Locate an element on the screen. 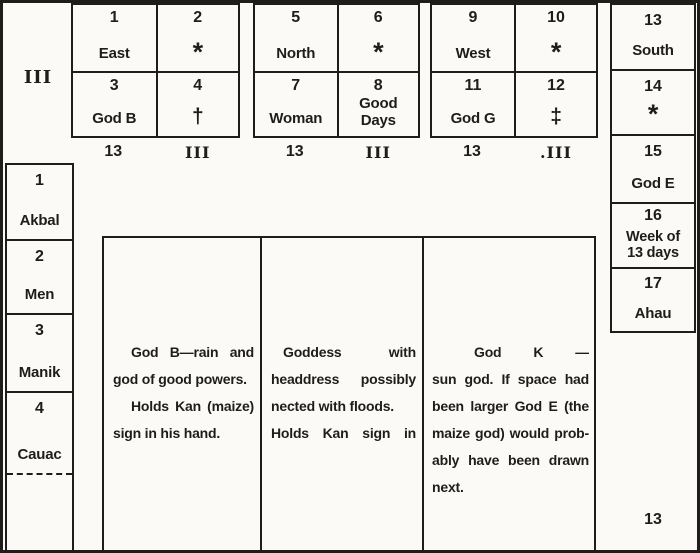 The height and width of the screenshot is (553, 700). cell-9-west: 9 West is located at coordinates (473, 38).